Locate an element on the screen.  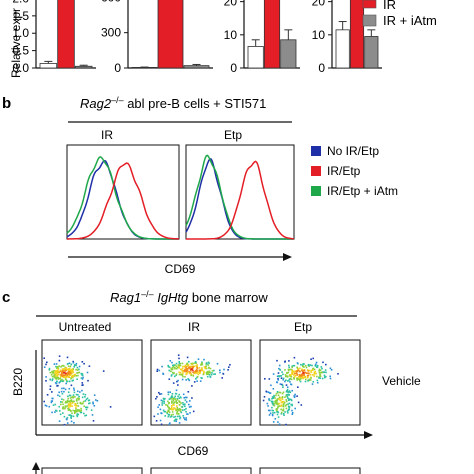
panel-b-title-rest: abl pre-B cells + STI571 is located at coordinates (195, 103).